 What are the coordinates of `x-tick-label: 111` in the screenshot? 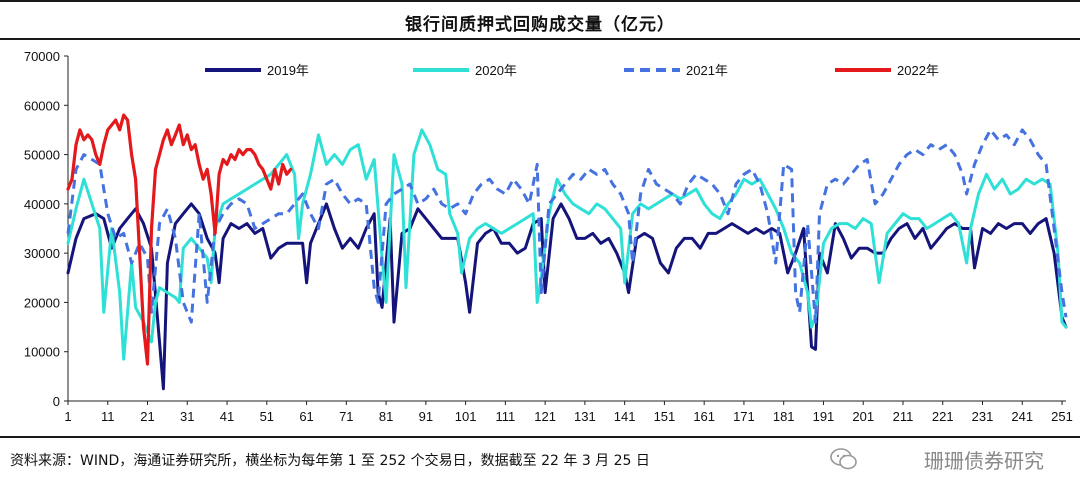 It's located at (505, 416).